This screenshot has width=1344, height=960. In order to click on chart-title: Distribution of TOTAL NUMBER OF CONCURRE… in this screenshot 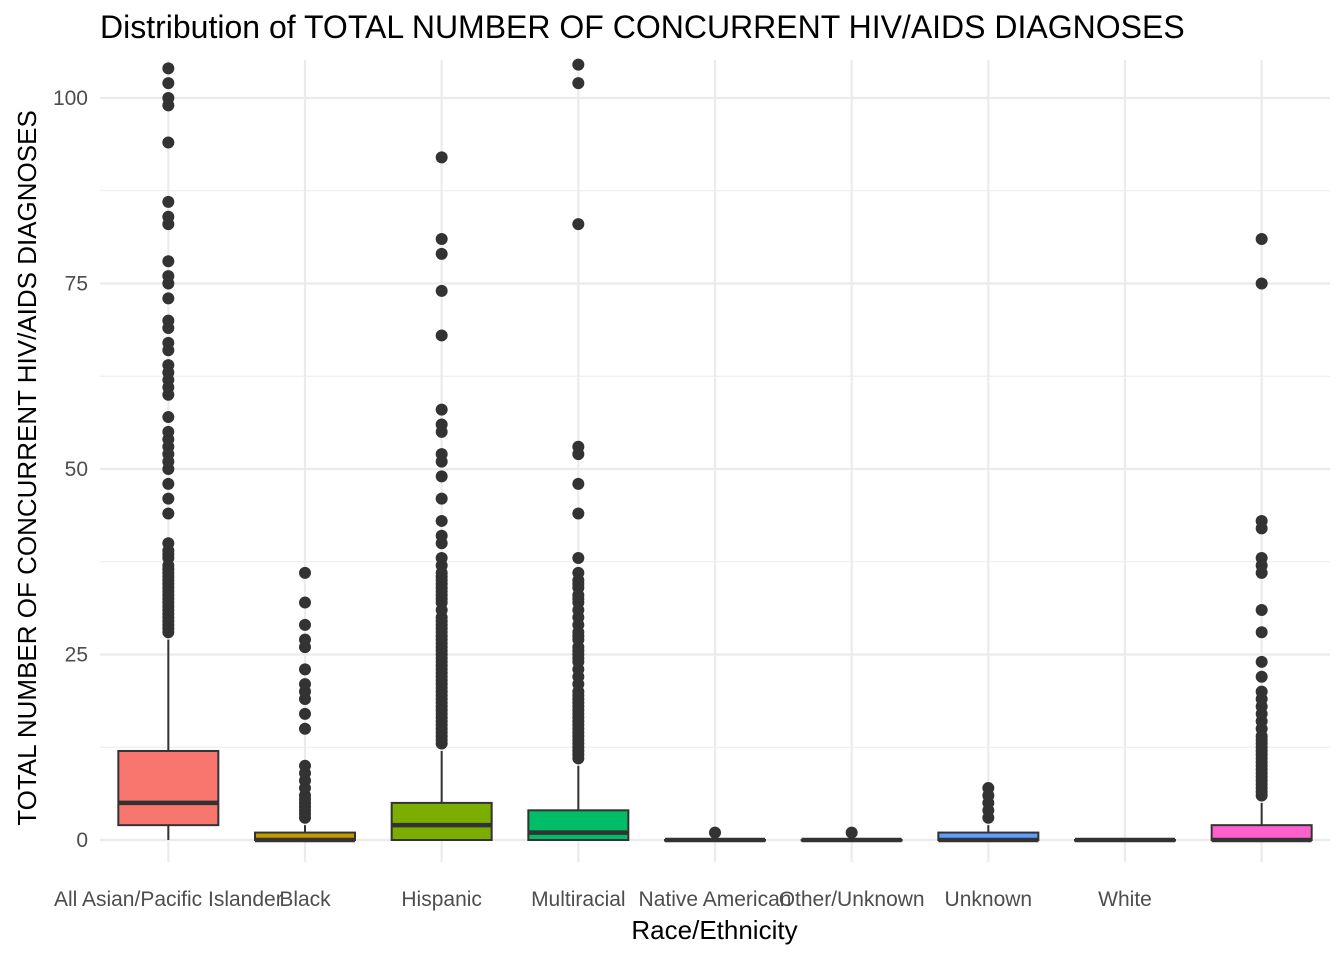, I will do `click(642, 27)`.